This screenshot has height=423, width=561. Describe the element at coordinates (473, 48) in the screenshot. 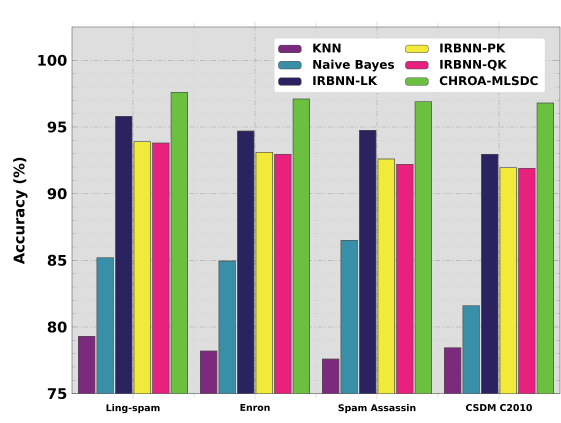

I see `legend-label: IRBNN-PK` at that location.